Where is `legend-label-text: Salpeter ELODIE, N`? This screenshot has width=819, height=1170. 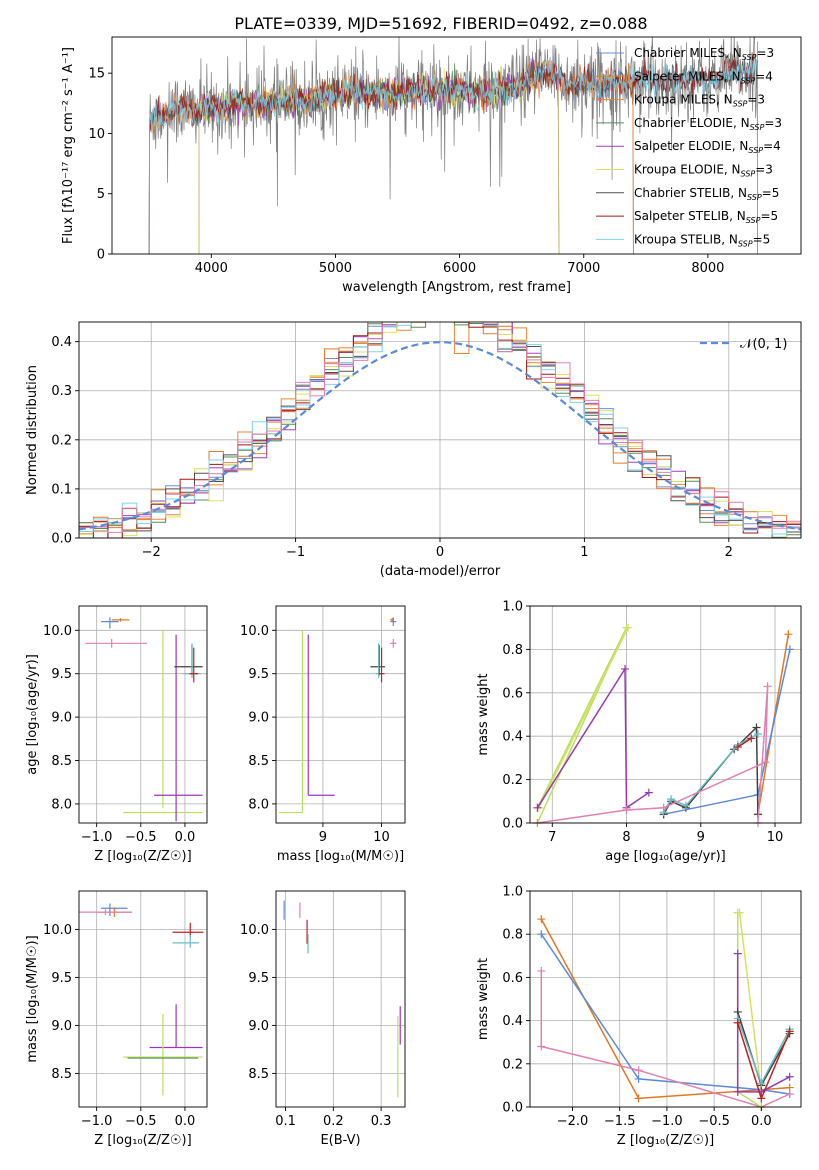
legend-label-text: Salpeter ELODIE, N is located at coordinates (691, 146).